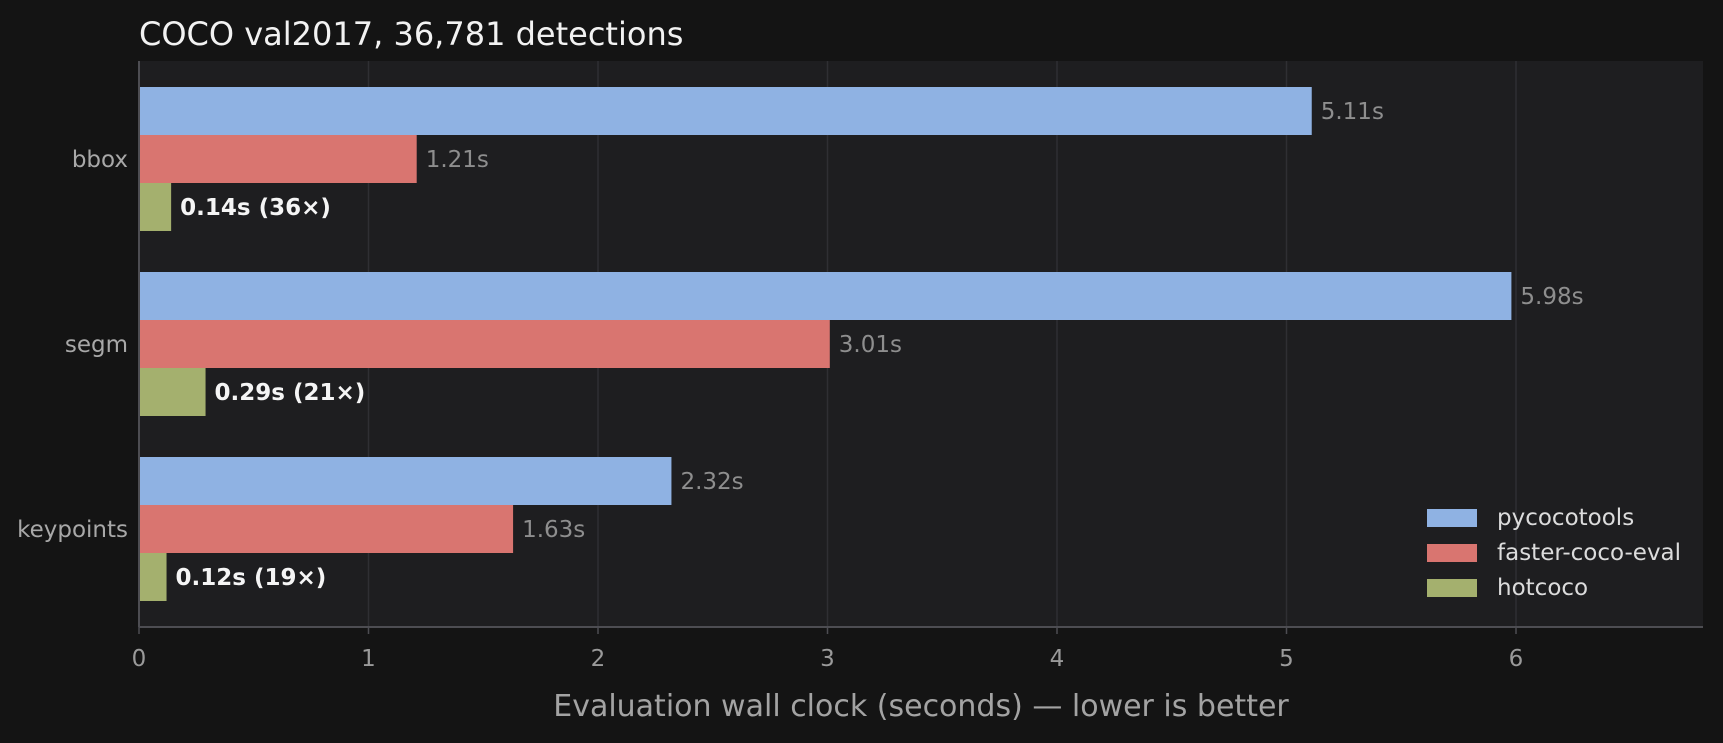 The image size is (1723, 743). I want to click on legend-label: pycocotools, so click(1565, 518).